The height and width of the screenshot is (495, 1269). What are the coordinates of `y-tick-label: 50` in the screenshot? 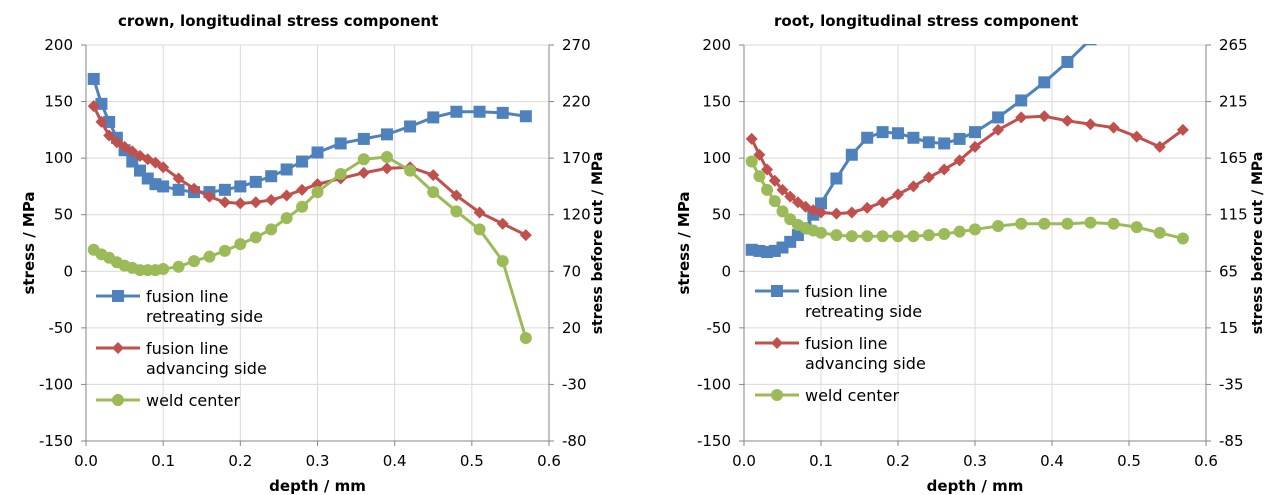 It's located at (721, 215).